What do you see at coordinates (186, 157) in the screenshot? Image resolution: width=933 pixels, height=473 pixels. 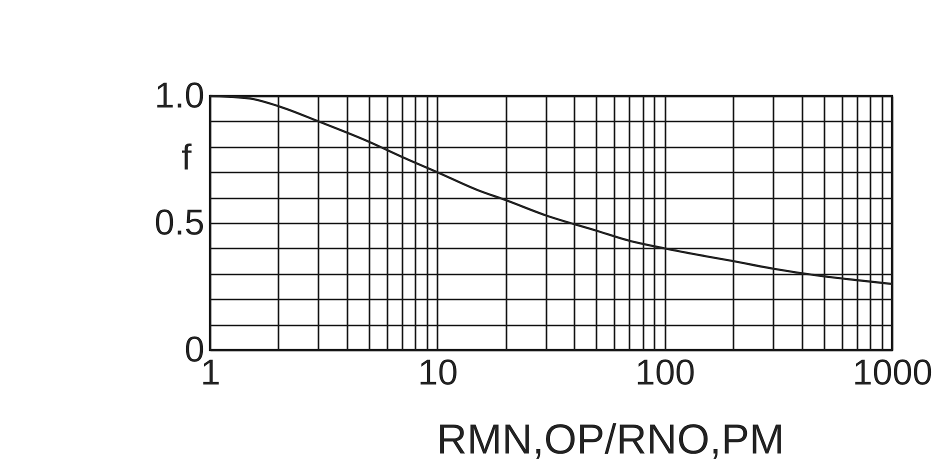 I see `y-axis-title: f` at bounding box center [186, 157].